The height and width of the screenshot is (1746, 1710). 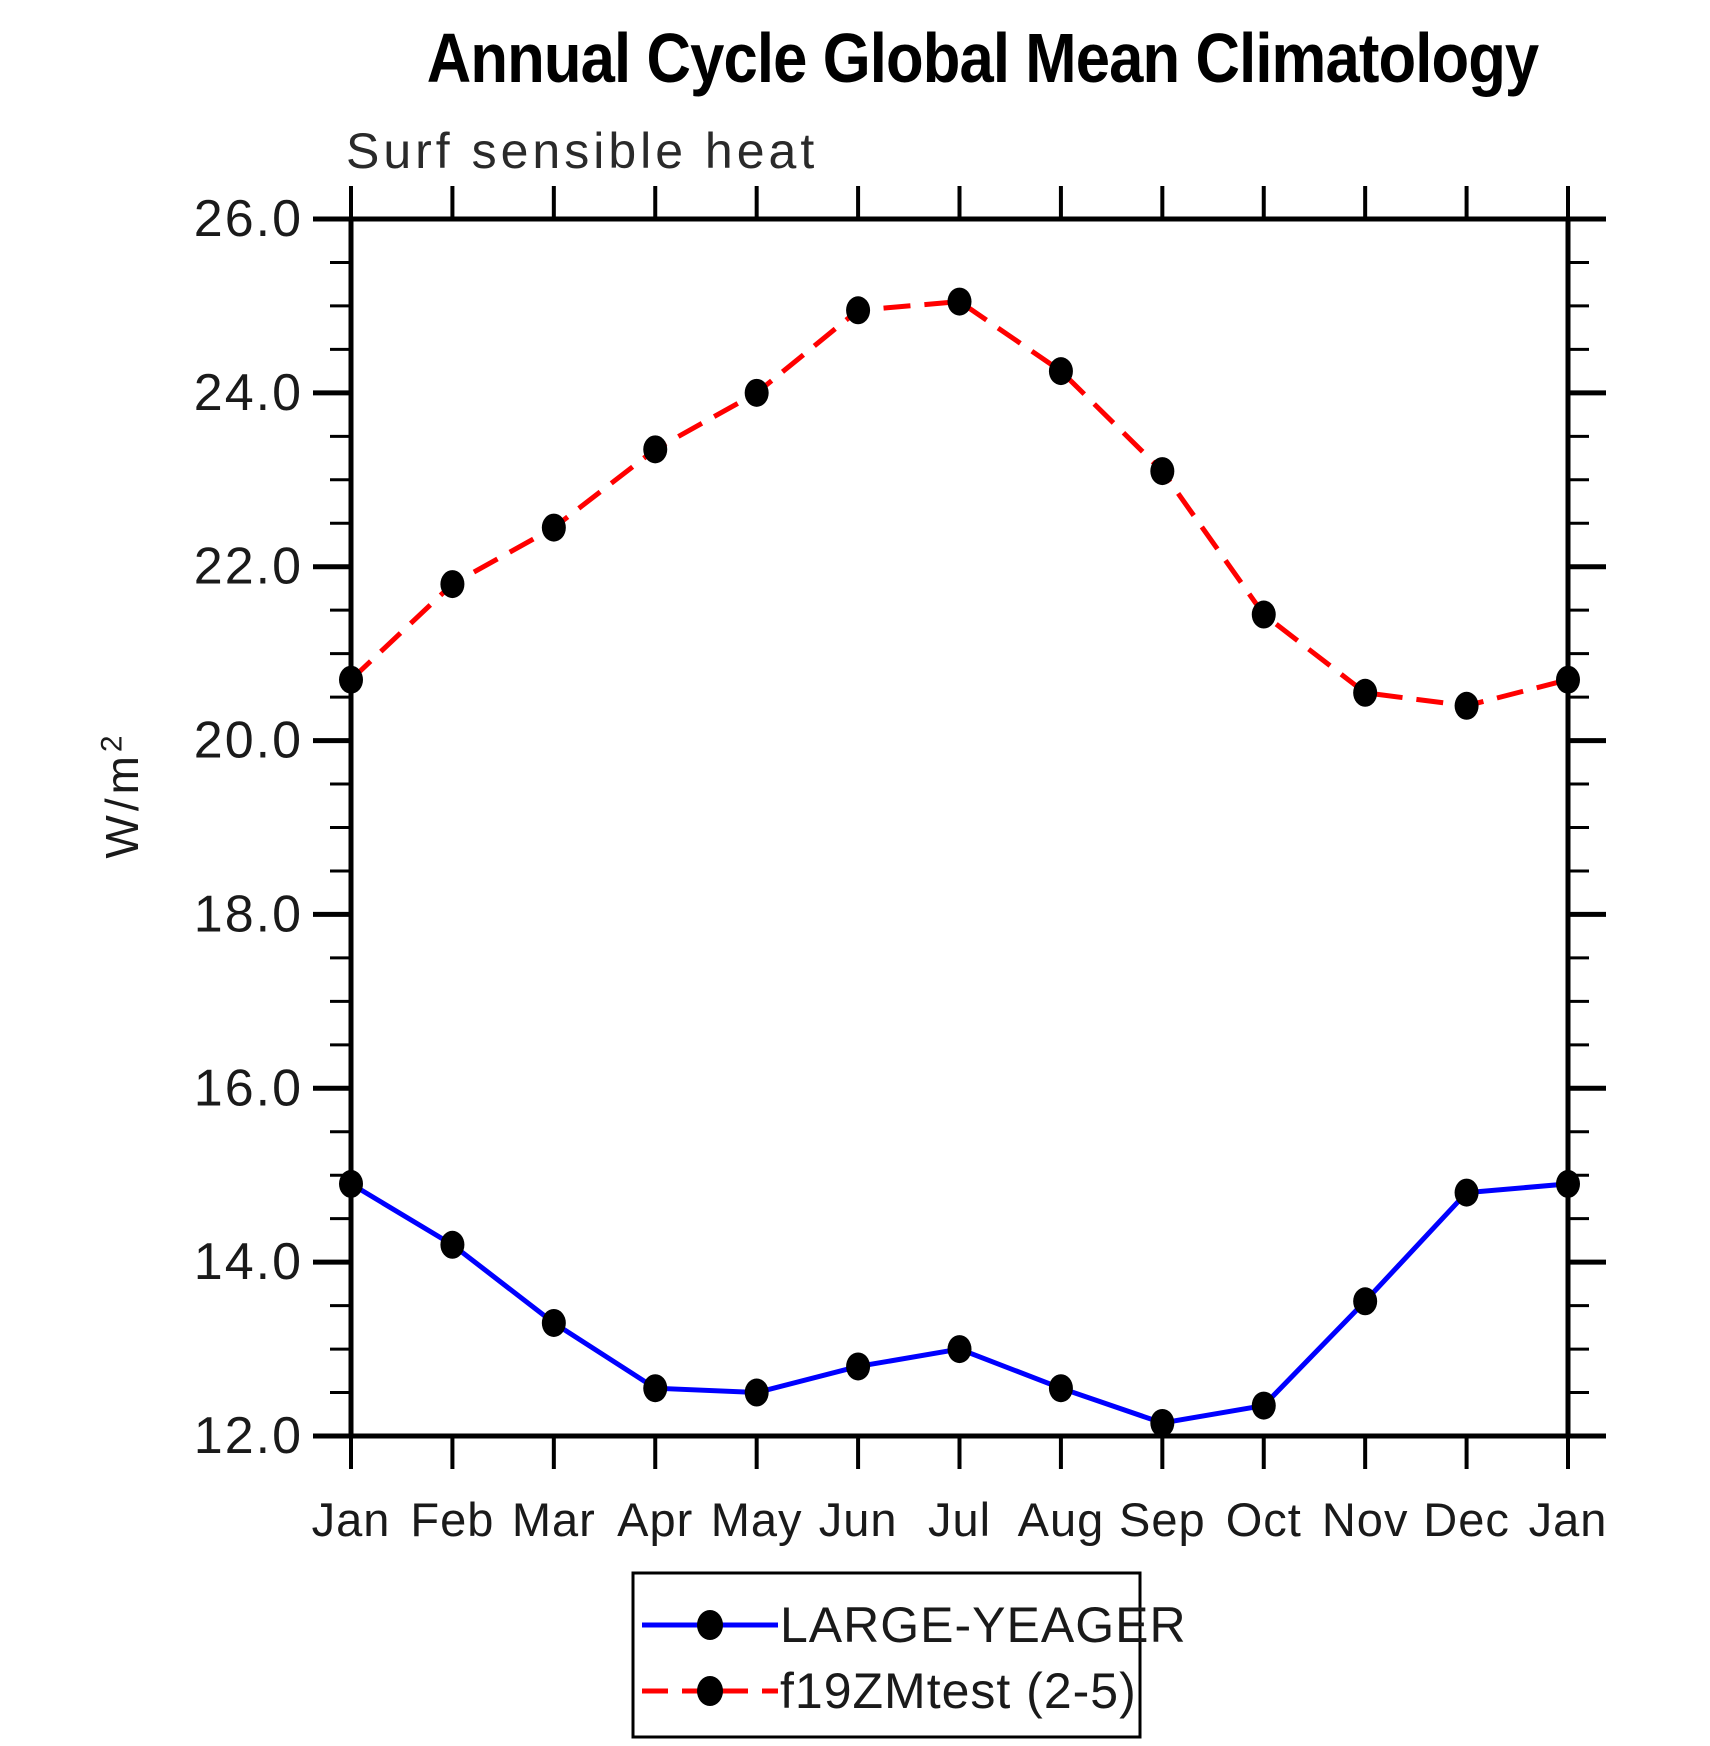 What do you see at coordinates (248, 567) in the screenshot?
I see `y-tick-label: 22.0` at bounding box center [248, 567].